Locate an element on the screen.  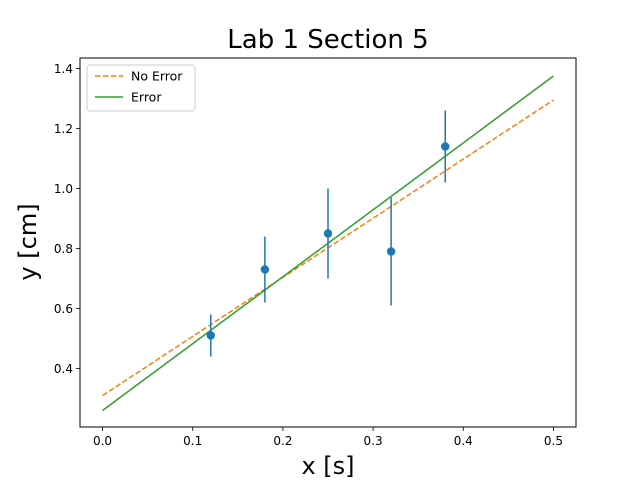
x-tick-label: 0.4 is located at coordinates (463, 441).